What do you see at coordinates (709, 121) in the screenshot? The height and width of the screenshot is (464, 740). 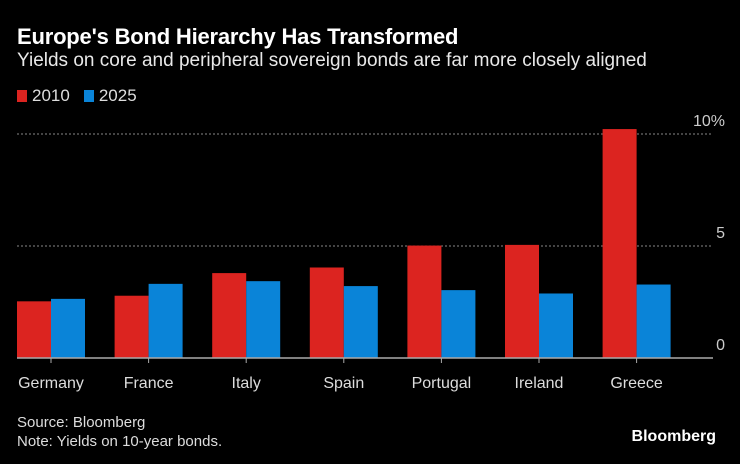 I see `y-tick-label: 10%` at bounding box center [709, 121].